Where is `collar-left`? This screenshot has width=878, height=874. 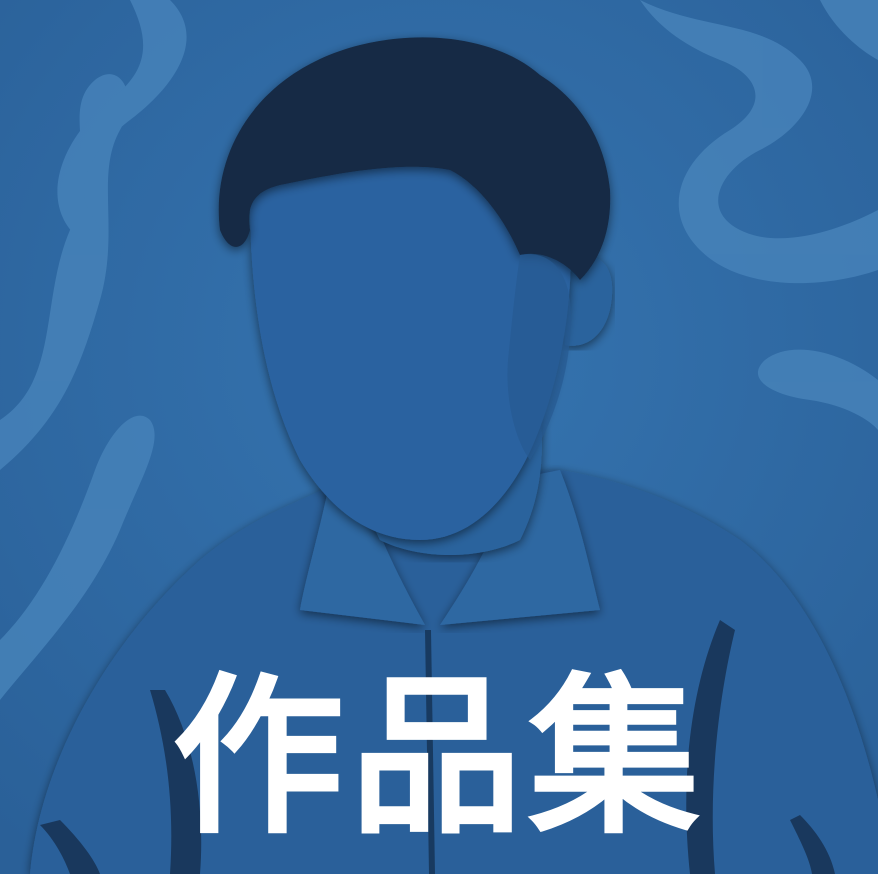
collar-left is located at coordinates (362, 552).